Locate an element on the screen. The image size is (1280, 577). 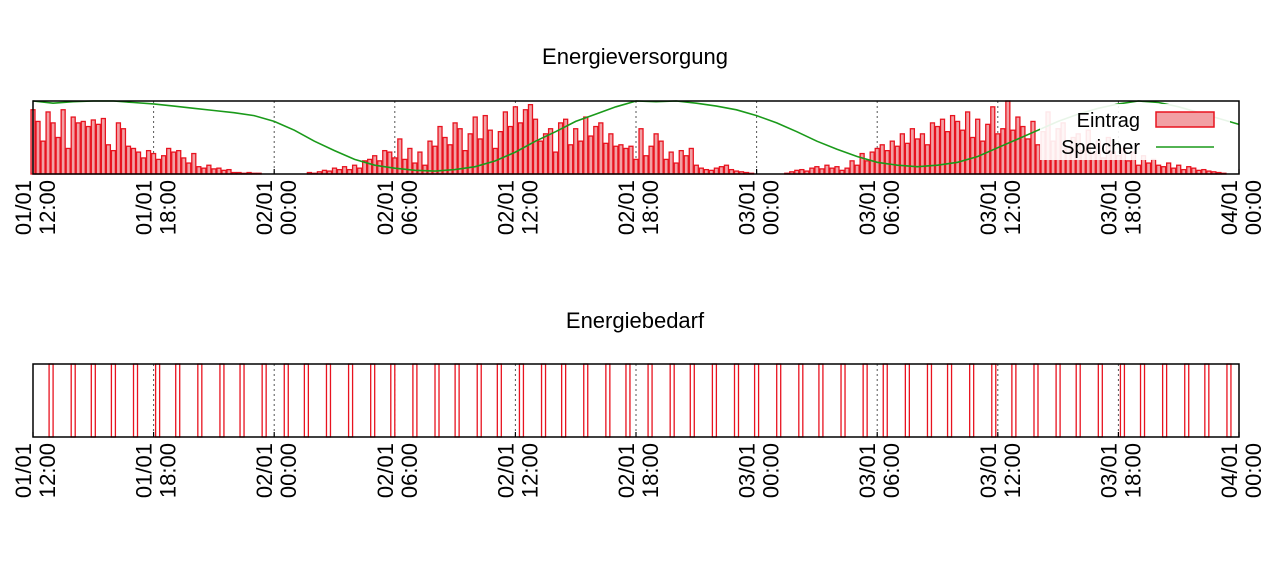
energiebedarf-title: Energiebedarf is located at coordinates (635, 320).